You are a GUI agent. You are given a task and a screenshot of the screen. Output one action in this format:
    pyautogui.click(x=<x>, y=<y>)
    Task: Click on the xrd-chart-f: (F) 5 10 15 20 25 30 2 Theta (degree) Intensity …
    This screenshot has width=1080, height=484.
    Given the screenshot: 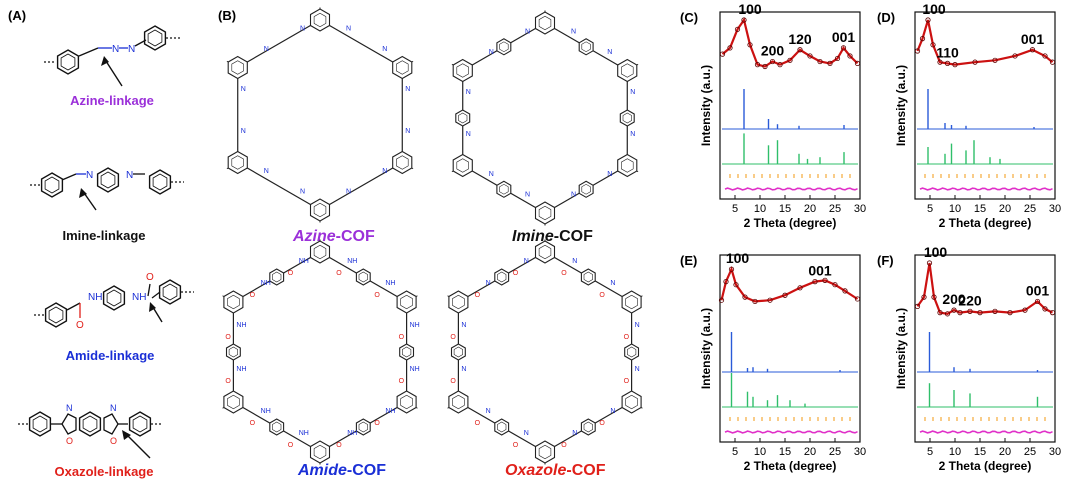 What is the action you would take?
    pyautogui.click(x=969, y=358)
    